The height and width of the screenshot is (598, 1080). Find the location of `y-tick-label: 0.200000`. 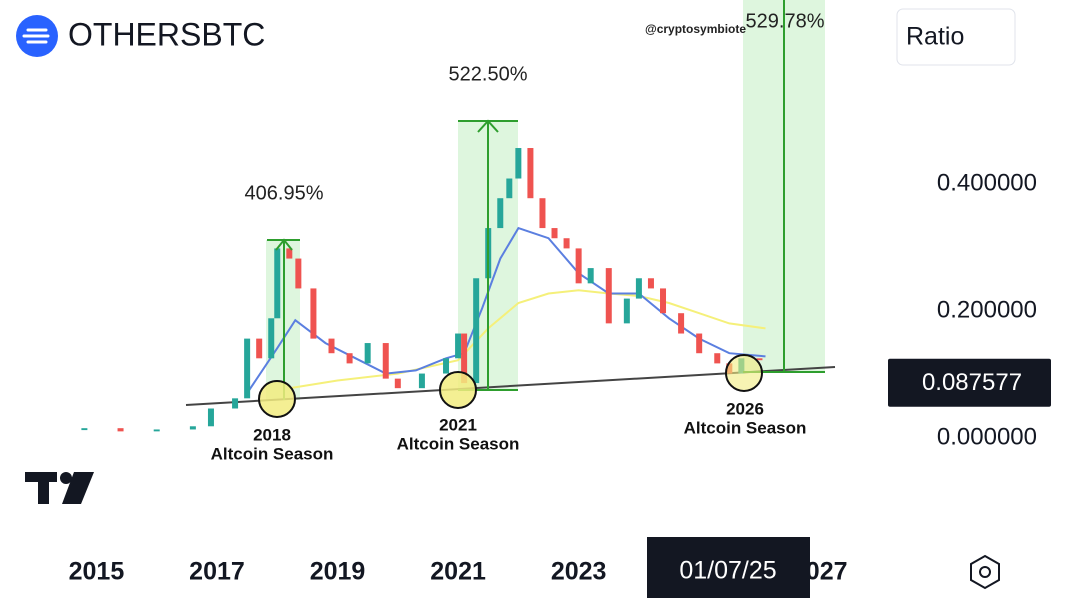

y-tick-label: 0.200000 is located at coordinates (987, 310).